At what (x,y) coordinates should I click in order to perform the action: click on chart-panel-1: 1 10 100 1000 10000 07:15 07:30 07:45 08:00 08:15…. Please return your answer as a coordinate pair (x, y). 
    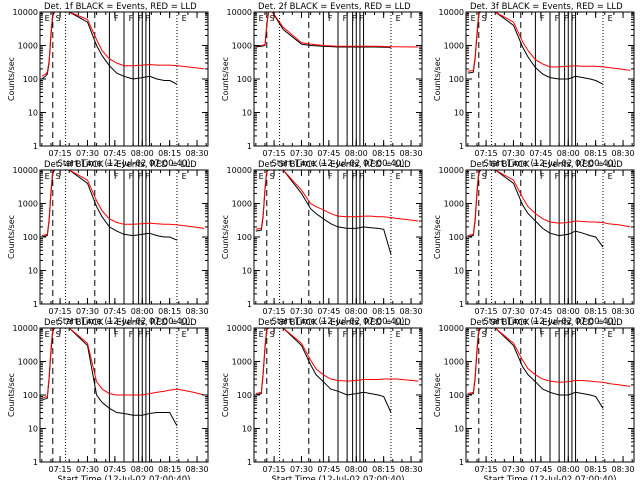
    Looking at the image, I should click on (108, 85).